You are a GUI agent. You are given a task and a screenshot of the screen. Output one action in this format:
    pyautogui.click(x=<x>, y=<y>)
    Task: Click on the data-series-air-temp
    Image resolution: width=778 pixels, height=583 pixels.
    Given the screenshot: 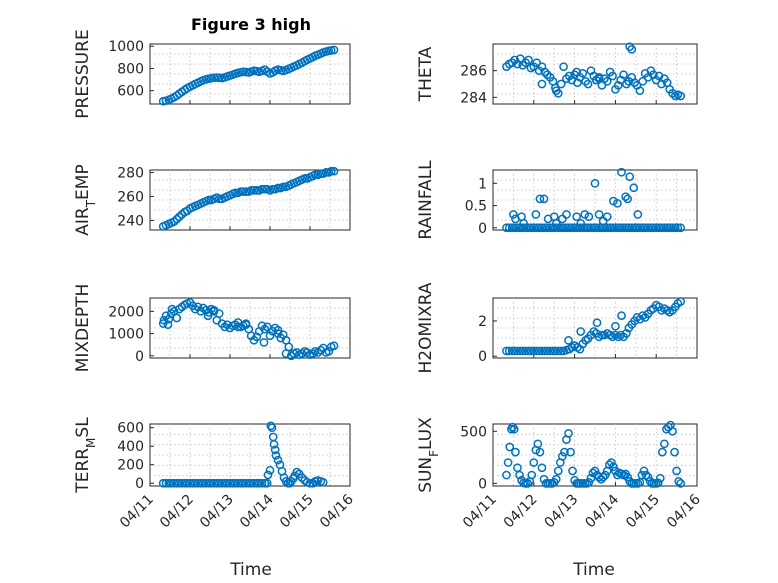 What is the action you would take?
    pyautogui.click(x=248, y=198)
    